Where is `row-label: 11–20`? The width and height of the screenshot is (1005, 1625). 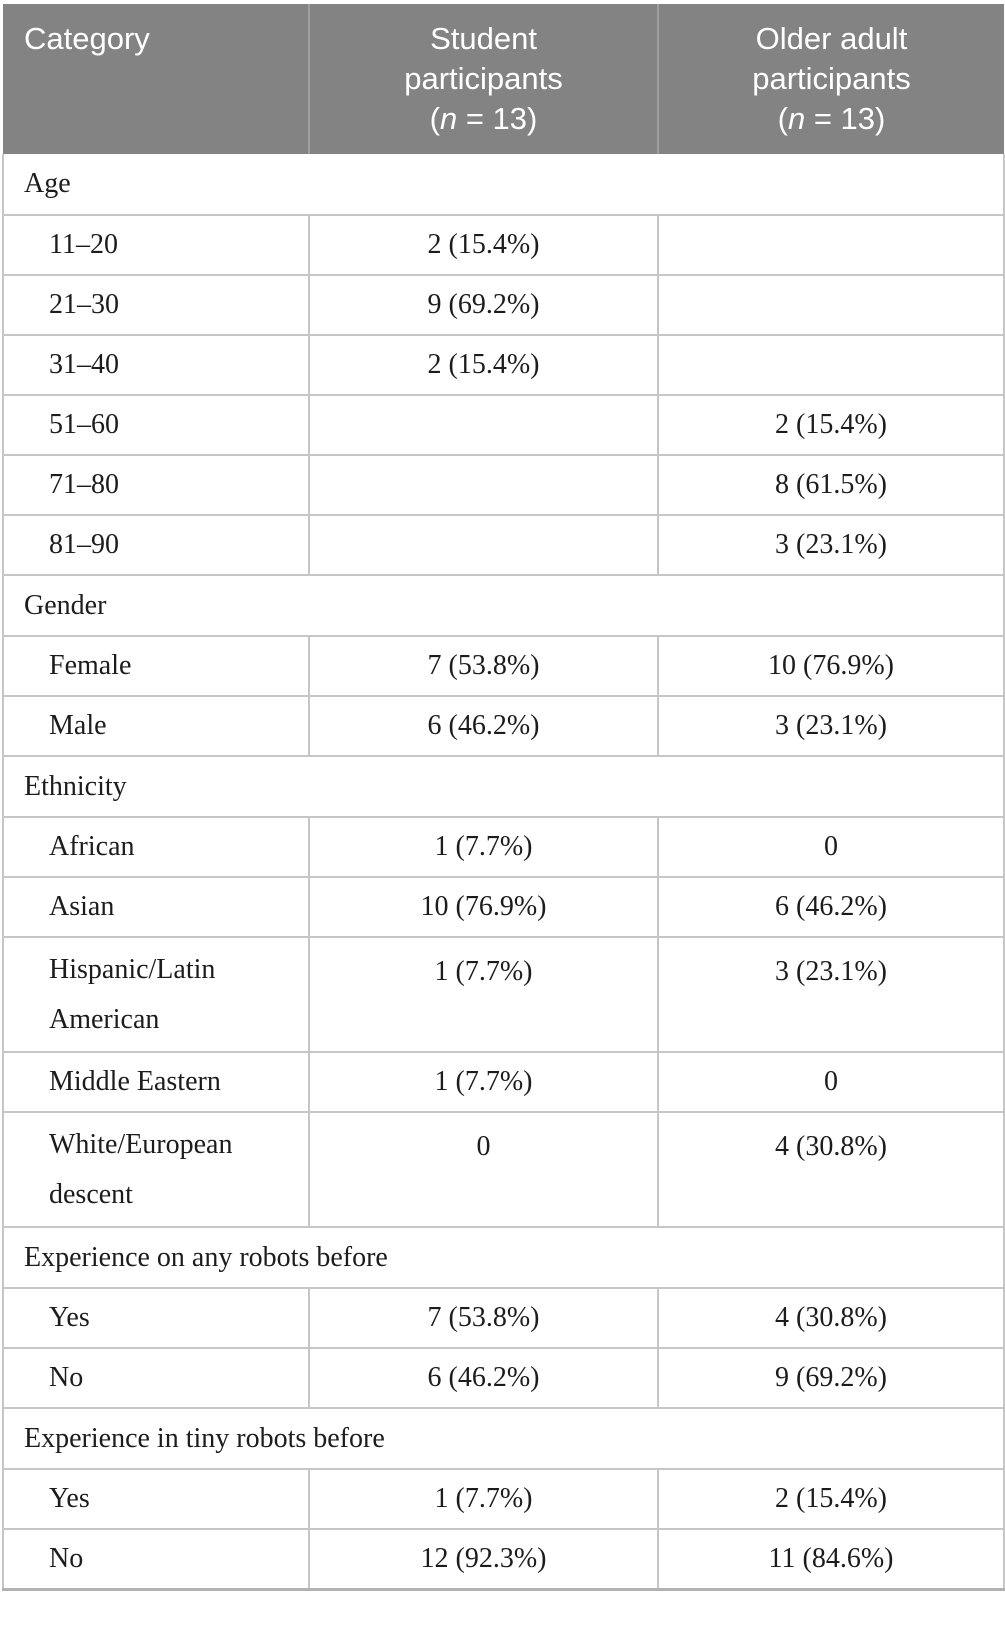 row-label: 11–20 is located at coordinates (156, 245).